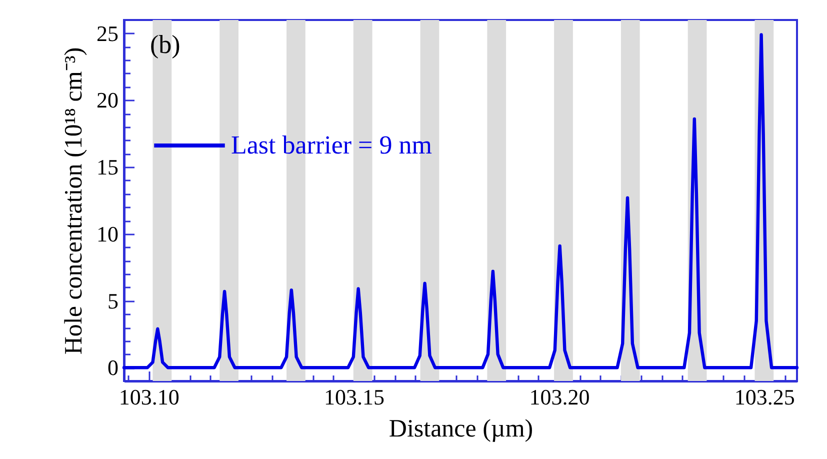  I want to click on x-tick-label: 103.25, so click(764, 397).